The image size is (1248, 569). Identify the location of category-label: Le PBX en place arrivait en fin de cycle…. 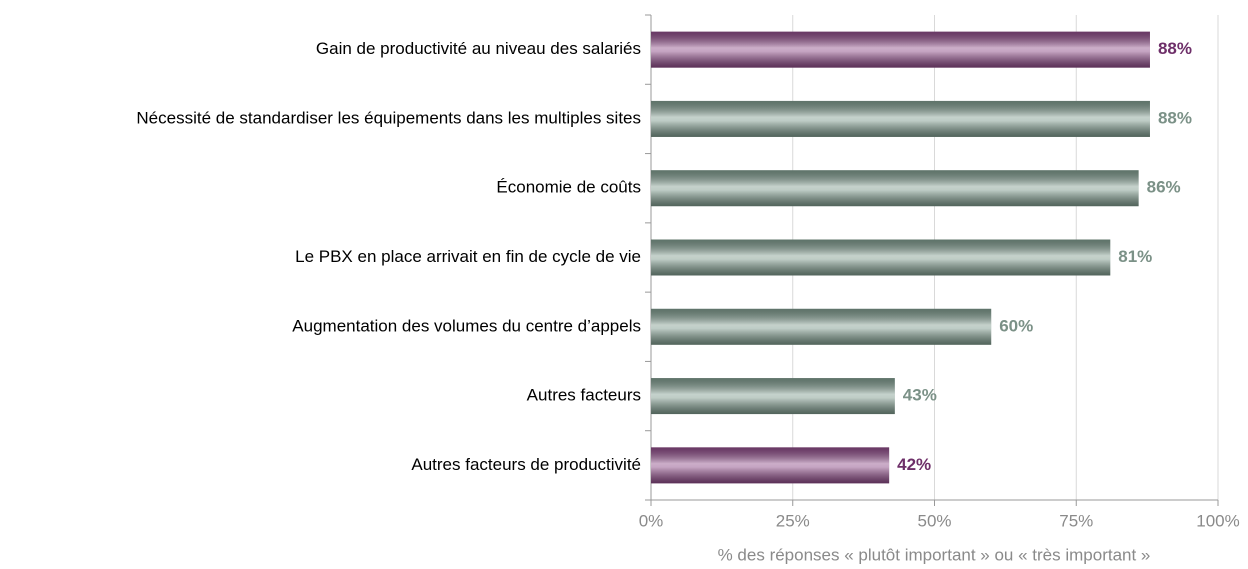
(468, 256).